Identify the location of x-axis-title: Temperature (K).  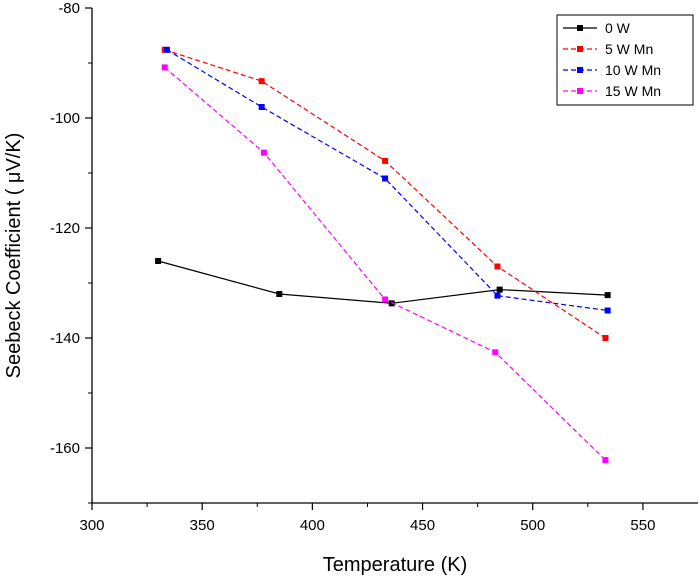
(395, 565).